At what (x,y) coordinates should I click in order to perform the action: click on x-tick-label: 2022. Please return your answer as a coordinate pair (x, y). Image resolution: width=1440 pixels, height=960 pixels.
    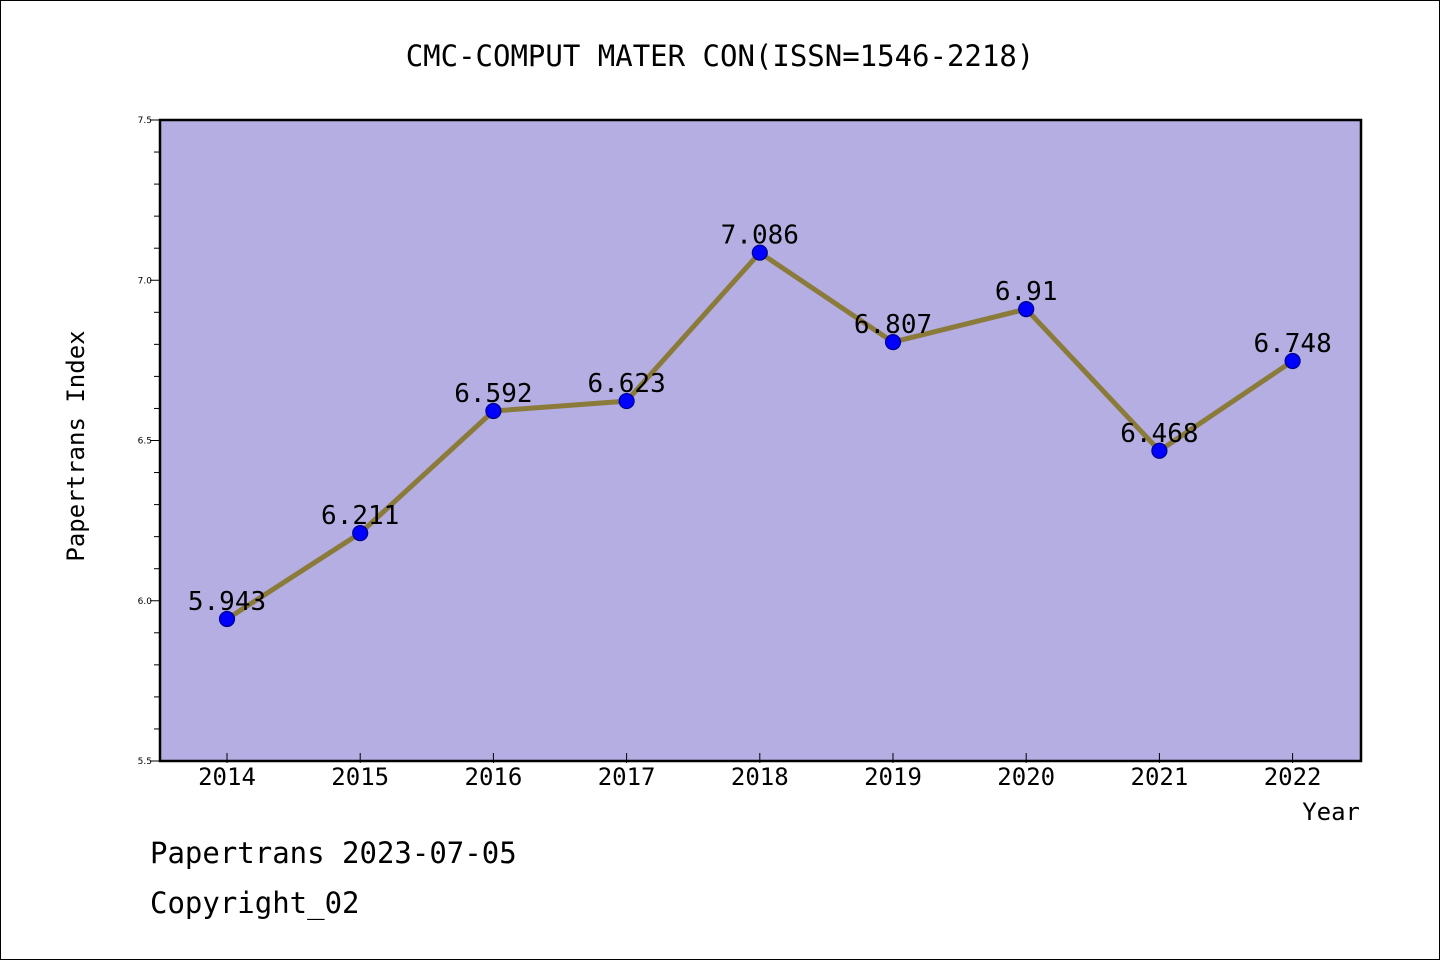
    Looking at the image, I should click on (1293, 777).